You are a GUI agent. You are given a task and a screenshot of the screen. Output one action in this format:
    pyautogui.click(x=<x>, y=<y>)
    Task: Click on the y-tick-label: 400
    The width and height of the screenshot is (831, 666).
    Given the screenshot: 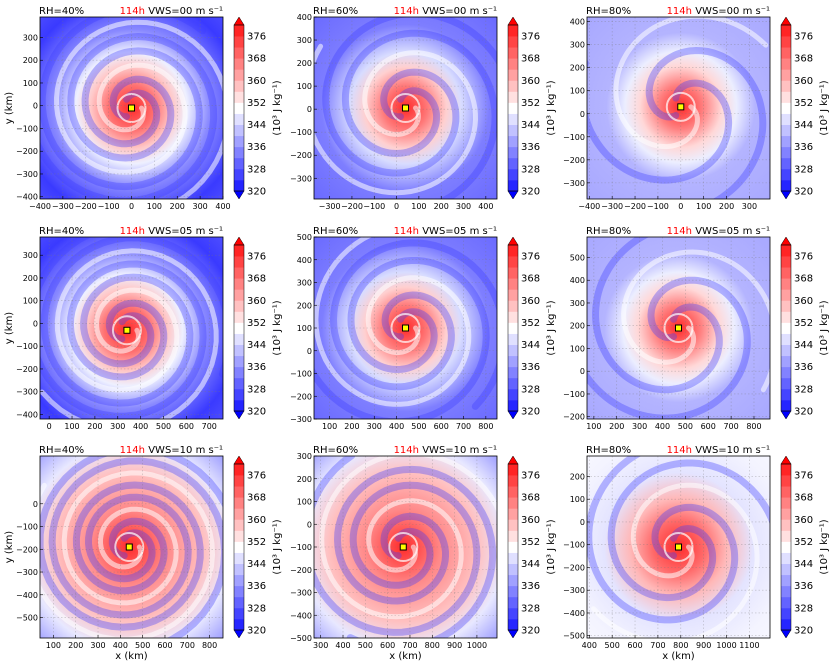 What is the action you would take?
    pyautogui.click(x=577, y=22)
    